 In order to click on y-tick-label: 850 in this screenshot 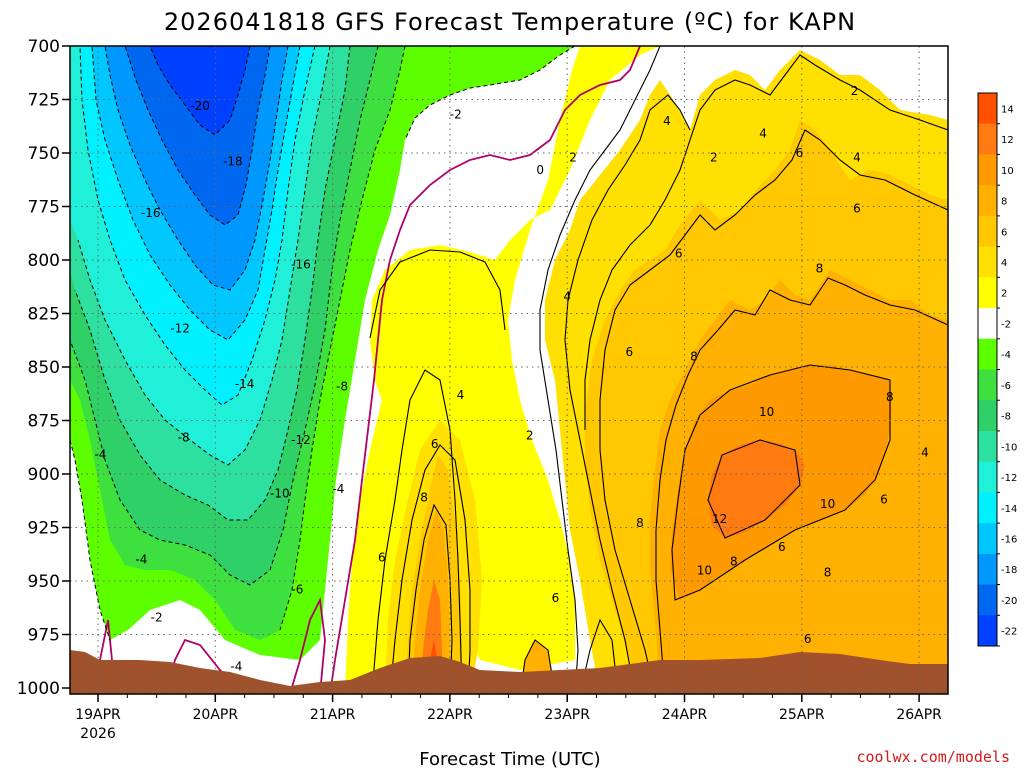, I will do `click(44, 368)`.